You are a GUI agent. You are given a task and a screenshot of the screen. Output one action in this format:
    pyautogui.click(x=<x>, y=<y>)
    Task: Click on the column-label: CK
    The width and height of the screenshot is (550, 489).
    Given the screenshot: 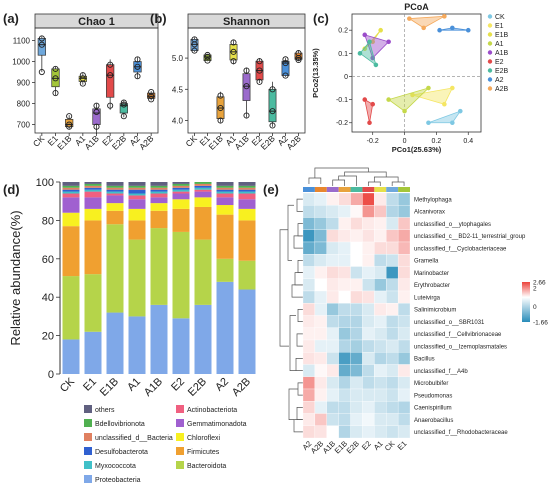 What is the action you would take?
    pyautogui.click(x=390, y=446)
    